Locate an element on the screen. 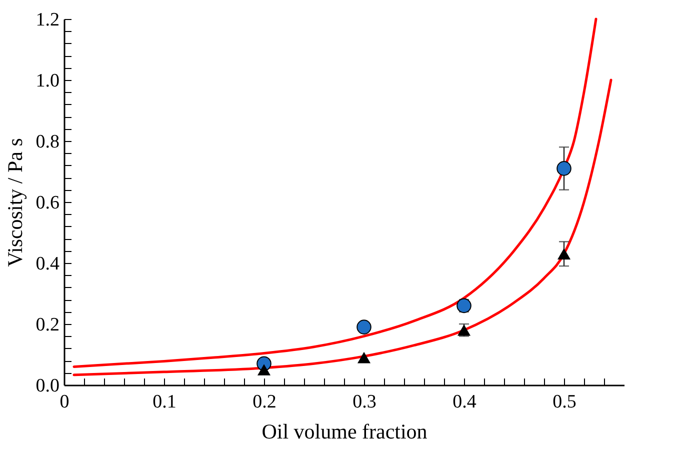  y-tick-label: 0.6 is located at coordinates (48, 203).